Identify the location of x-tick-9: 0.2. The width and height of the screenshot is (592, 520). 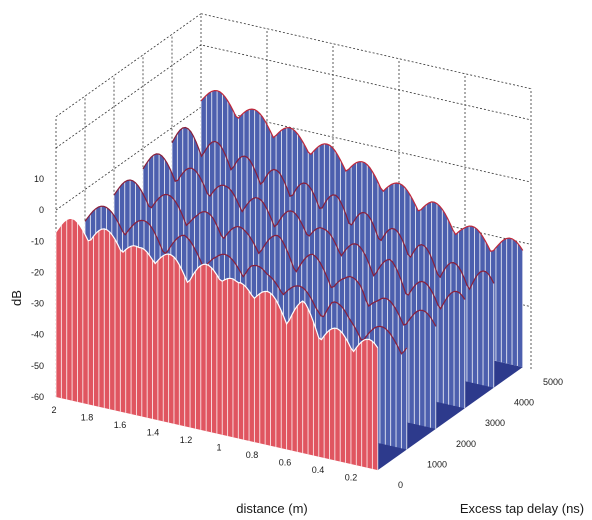
(351, 478).